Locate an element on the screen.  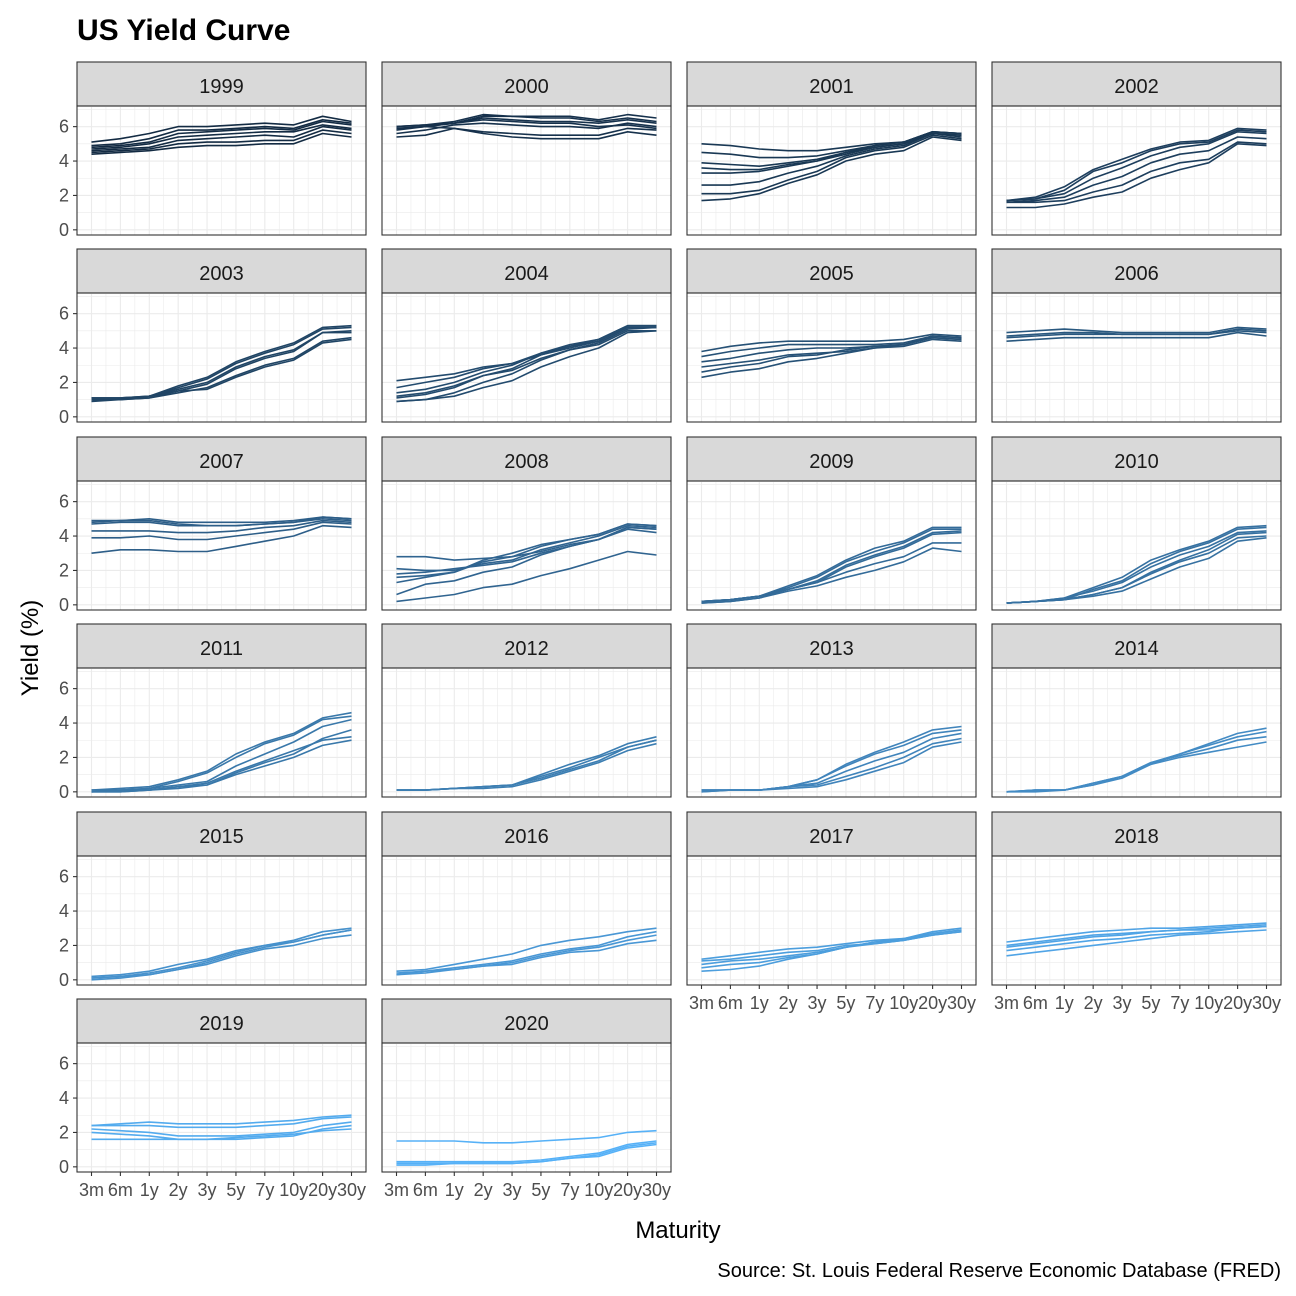
facet-panel-2016: 2016 is located at coordinates (526, 898).